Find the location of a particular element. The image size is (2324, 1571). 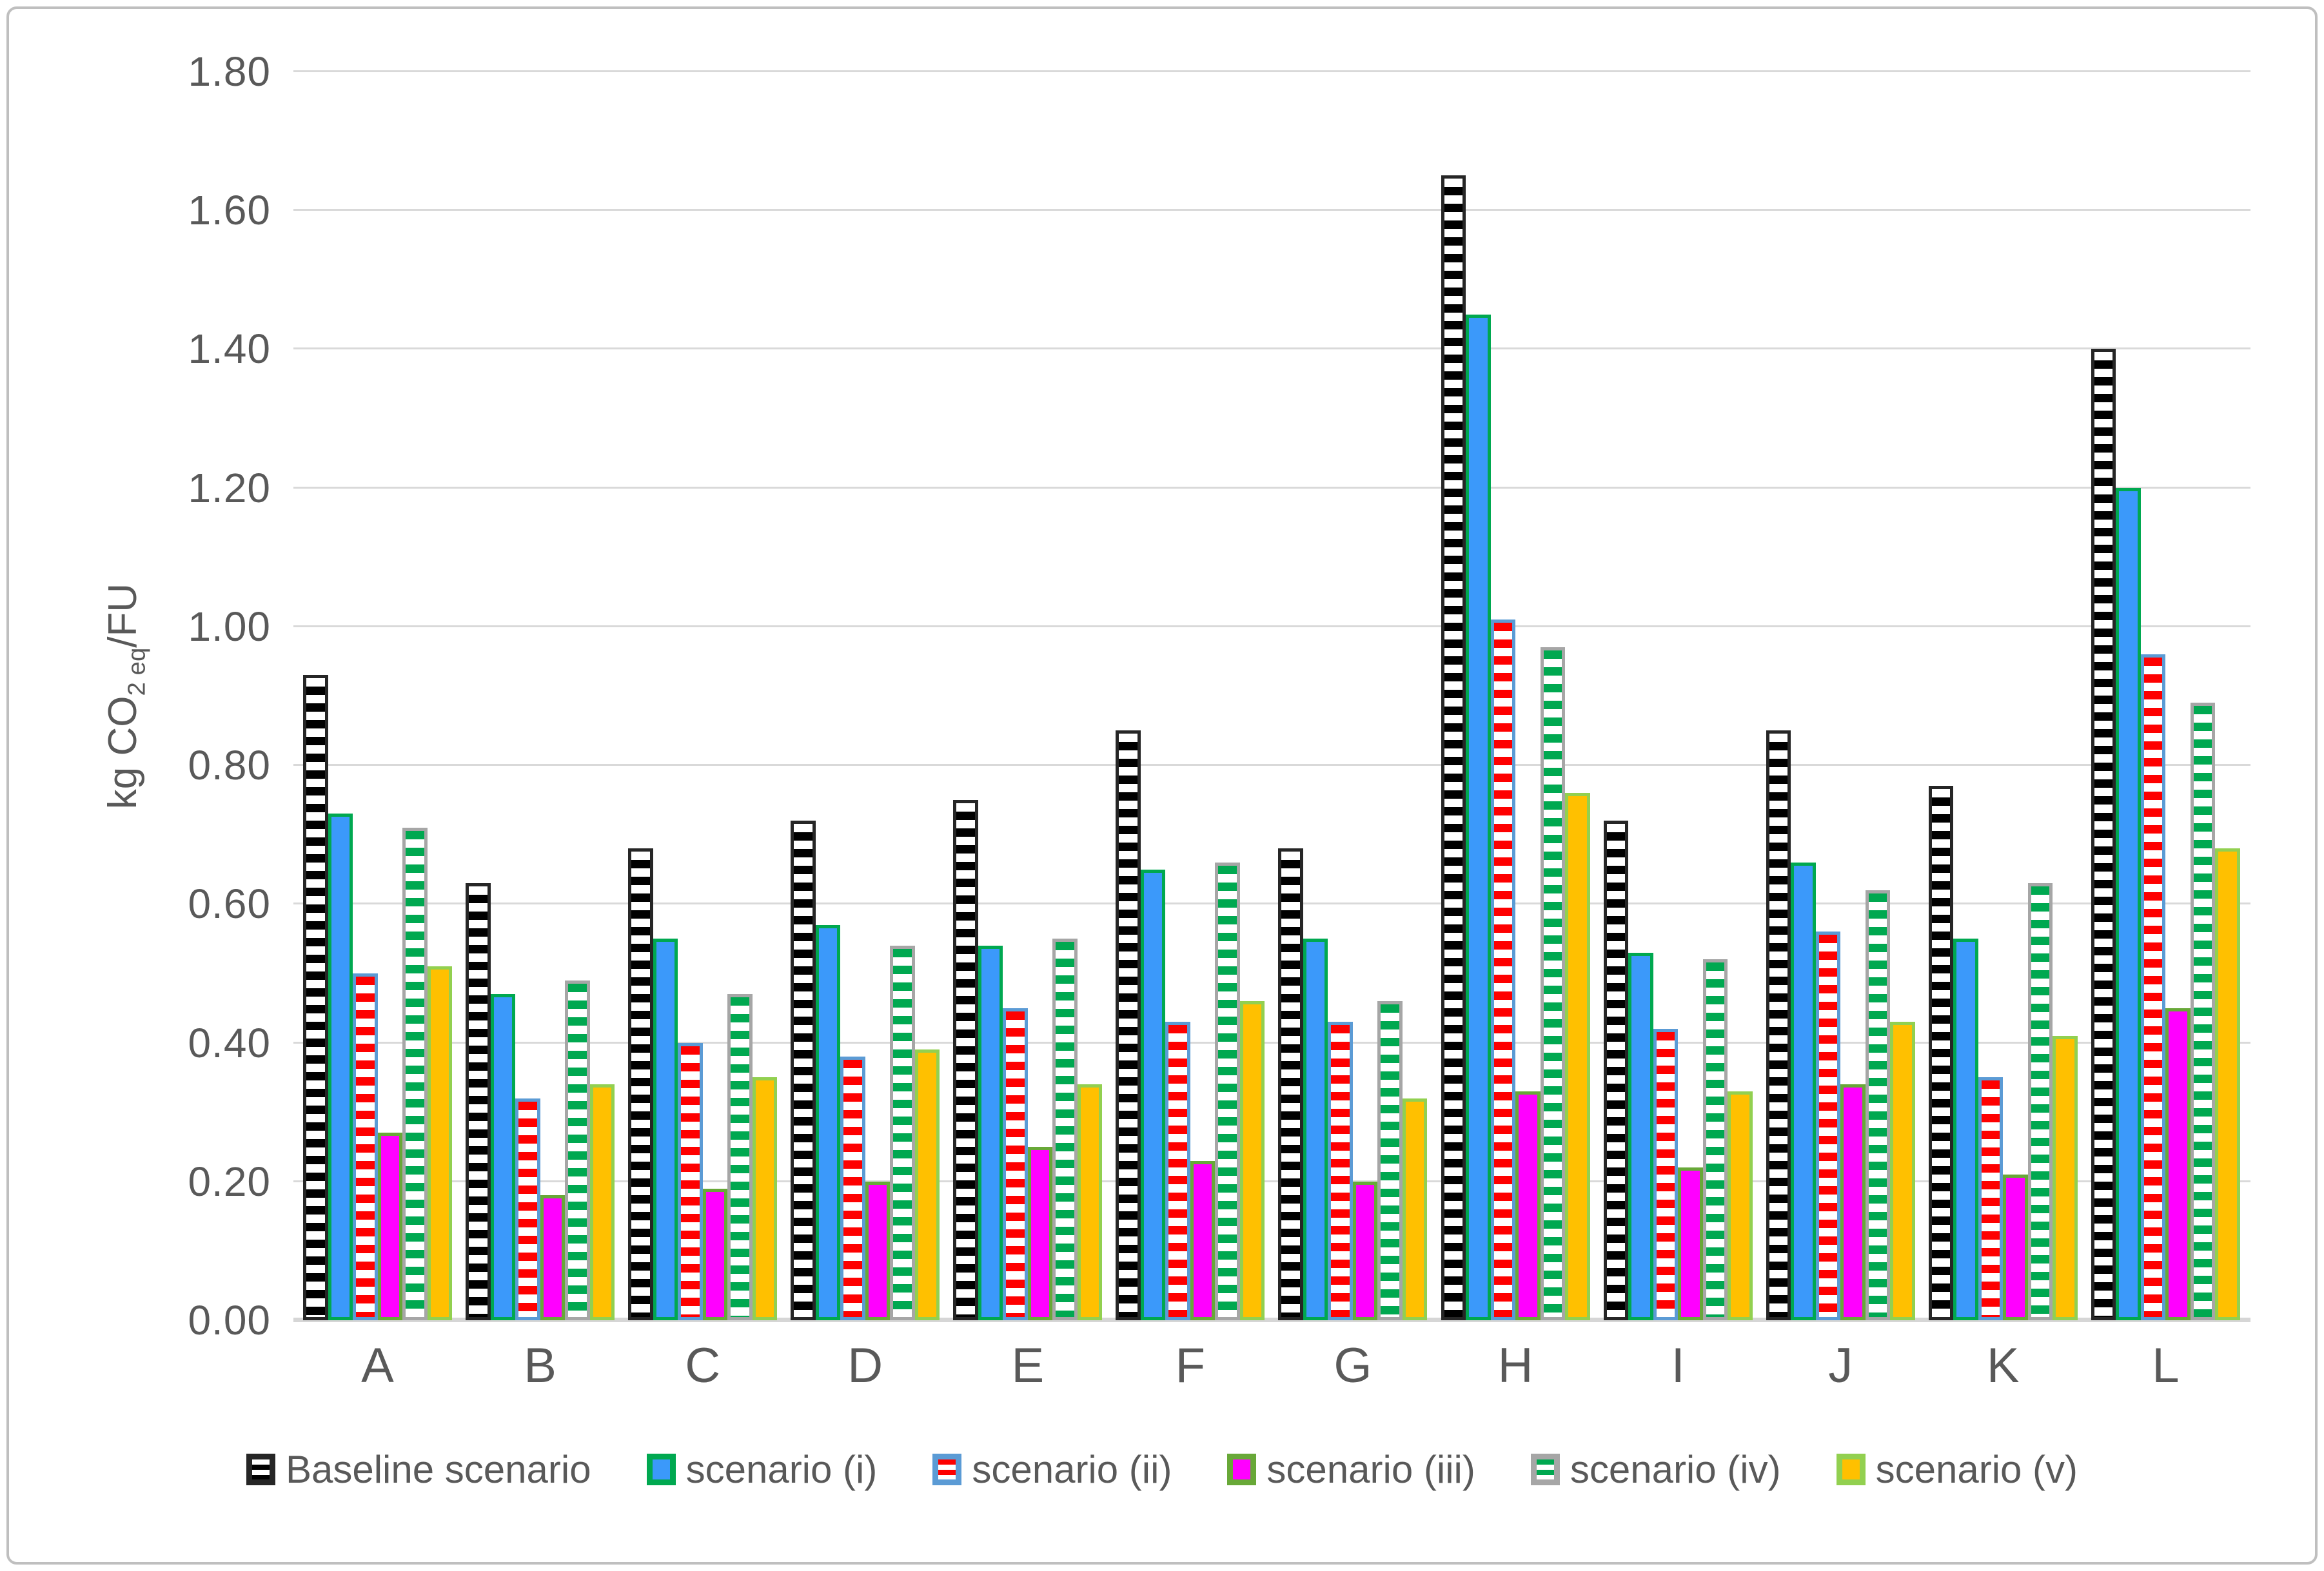

category-label-L: L is located at coordinates (2166, 1366).